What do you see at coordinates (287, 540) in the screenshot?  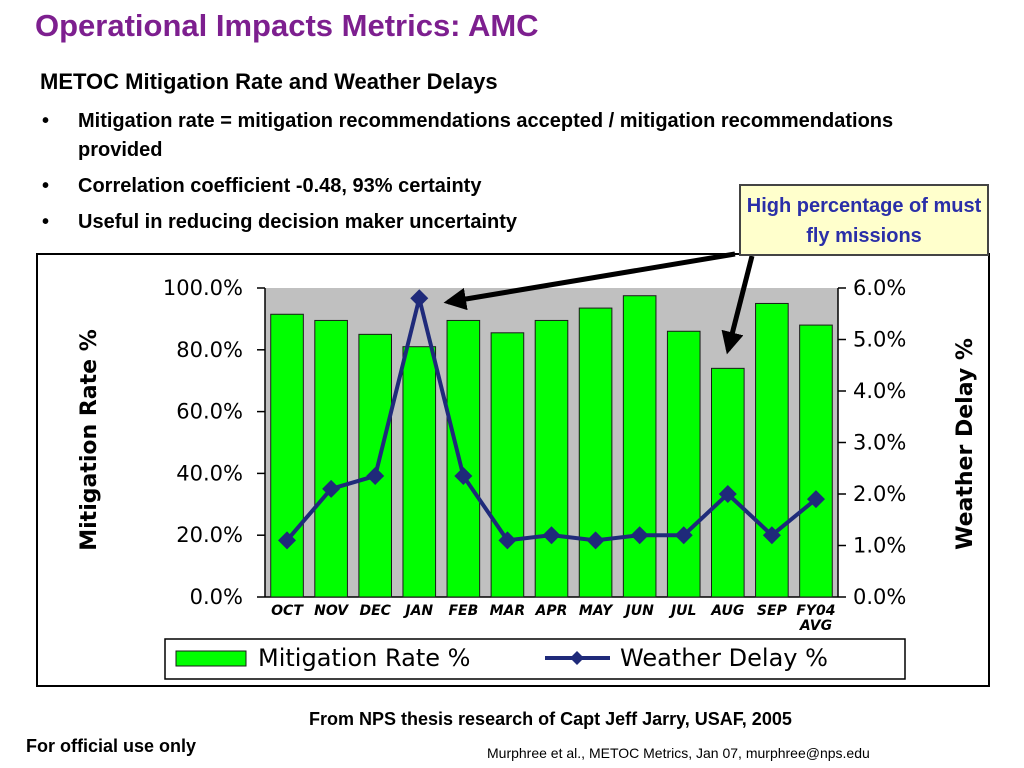 I see `point-weather-delay-oct` at bounding box center [287, 540].